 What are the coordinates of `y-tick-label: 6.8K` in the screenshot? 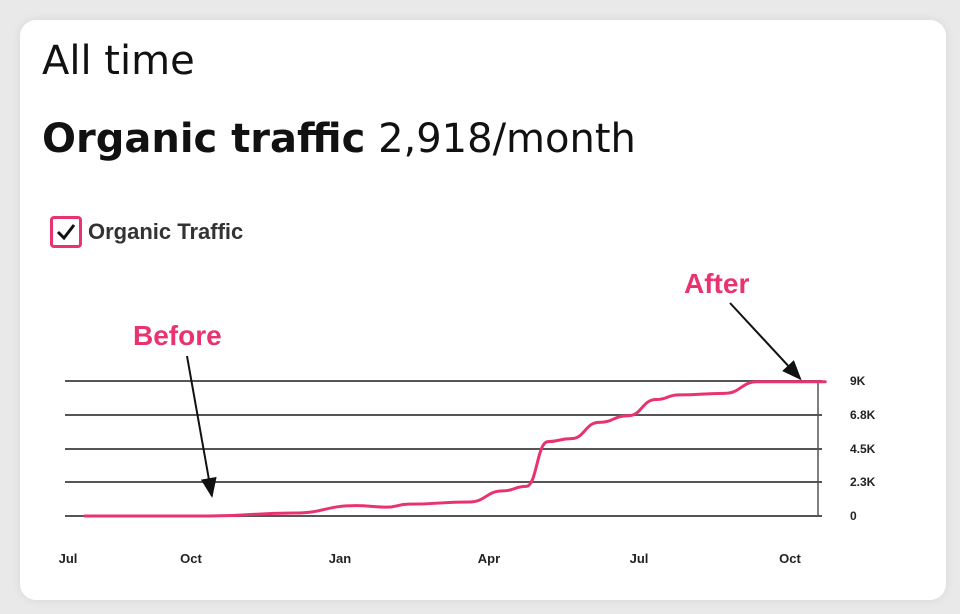 It's located at (863, 415).